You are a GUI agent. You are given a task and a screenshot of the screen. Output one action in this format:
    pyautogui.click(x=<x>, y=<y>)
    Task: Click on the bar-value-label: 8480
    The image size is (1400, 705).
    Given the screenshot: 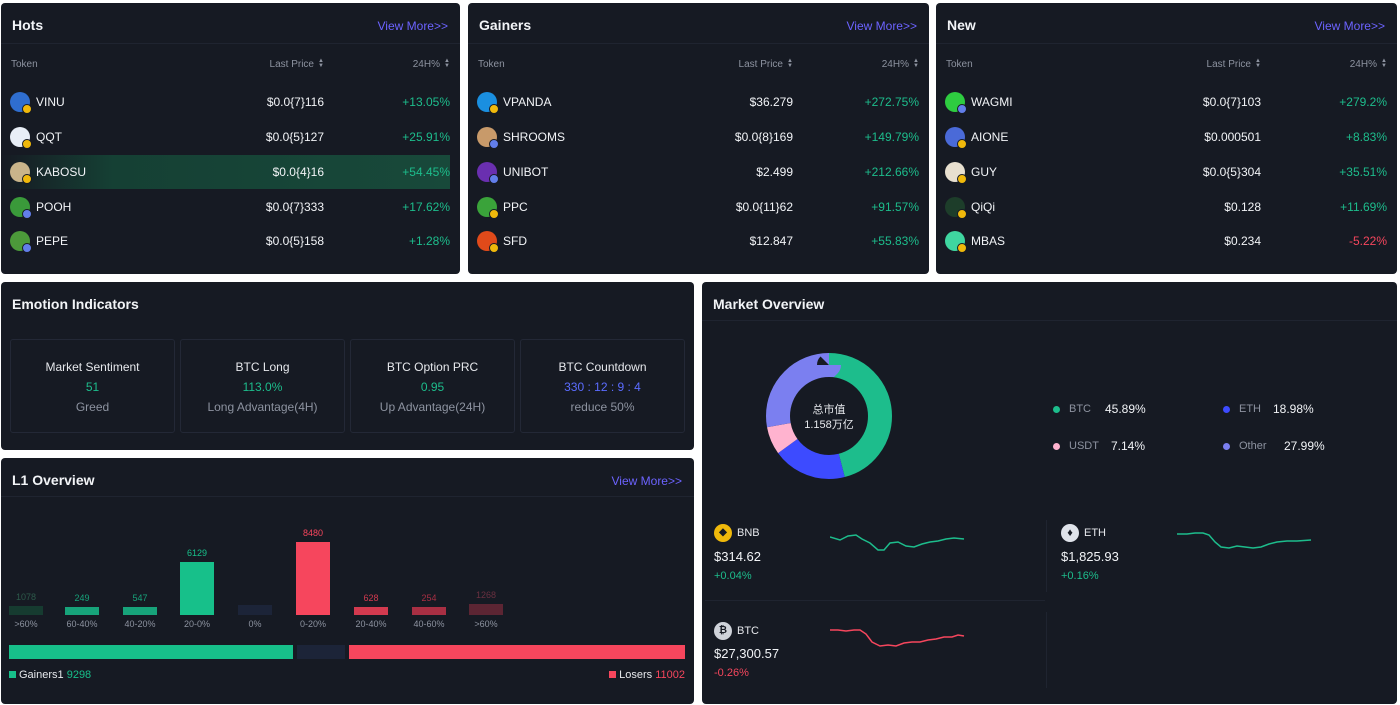 What is the action you would take?
    pyautogui.click(x=313, y=533)
    